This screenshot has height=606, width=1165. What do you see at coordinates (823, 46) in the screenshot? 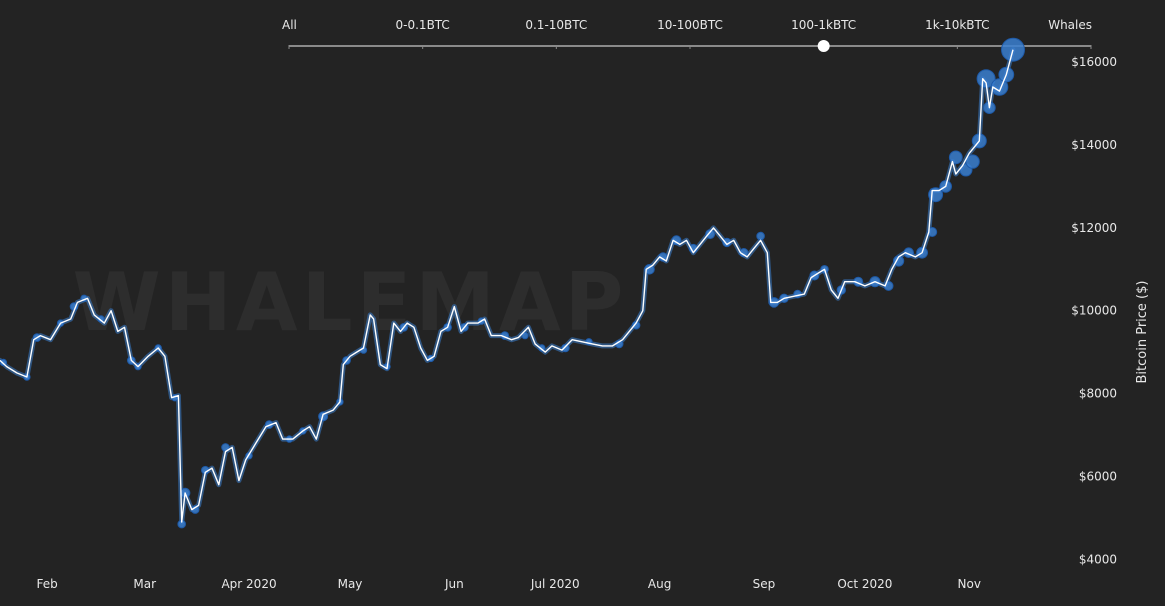
I see `slider-handle` at bounding box center [823, 46].